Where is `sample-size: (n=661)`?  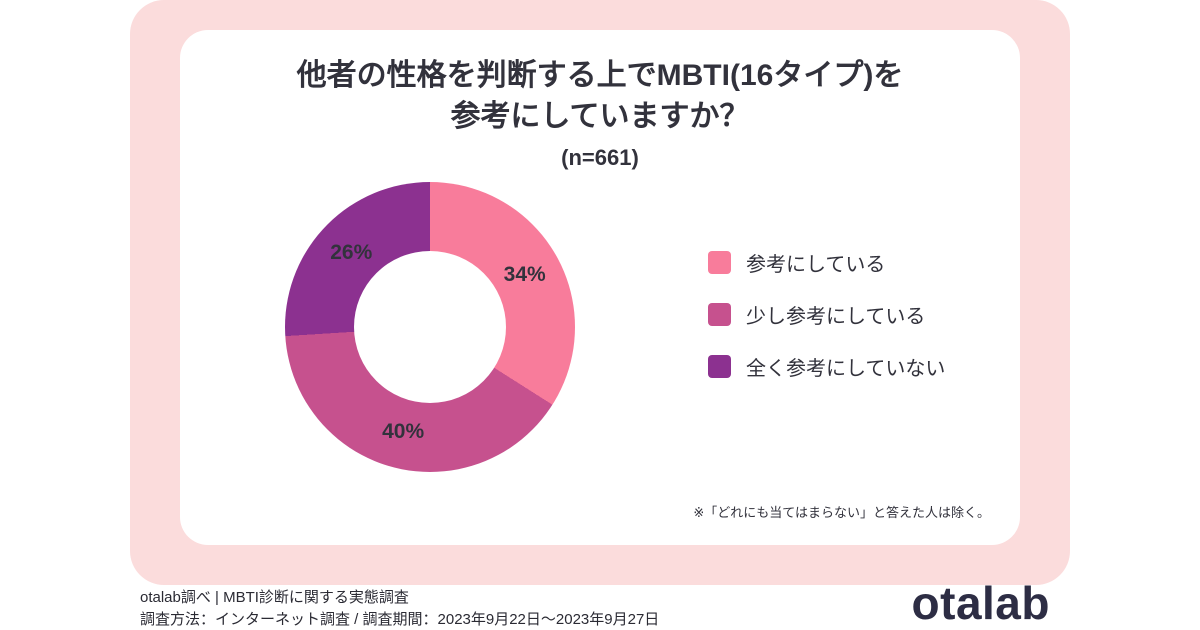
sample-size: (n=661) is located at coordinates (600, 157).